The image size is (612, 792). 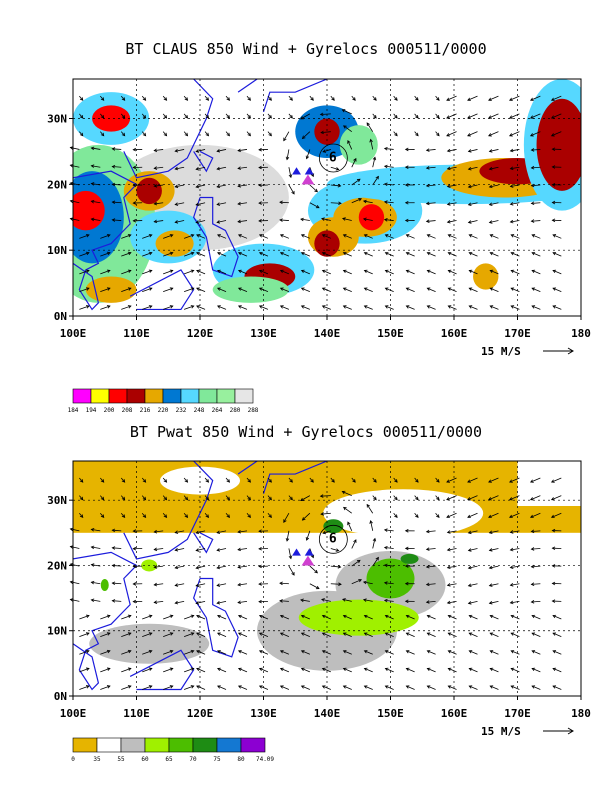 I want to click on storm-marker: 6, so click(x=333, y=539).